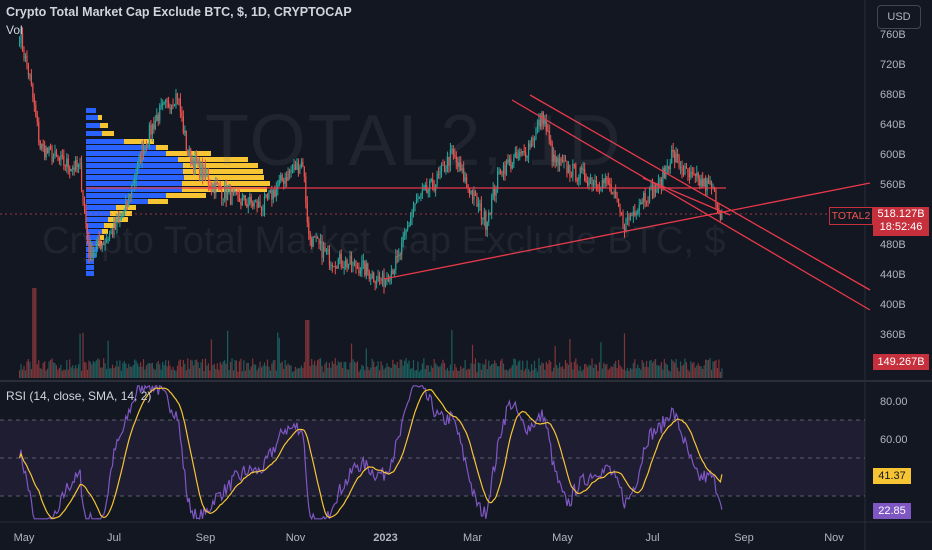 The width and height of the screenshot is (932, 550). I want to click on rsi-tick-label: 60.00, so click(894, 440).